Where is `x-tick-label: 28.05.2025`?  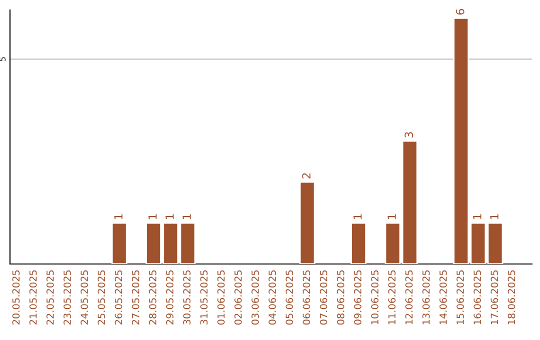 x-tick-label: 28.05.2025 is located at coordinates (152, 297).